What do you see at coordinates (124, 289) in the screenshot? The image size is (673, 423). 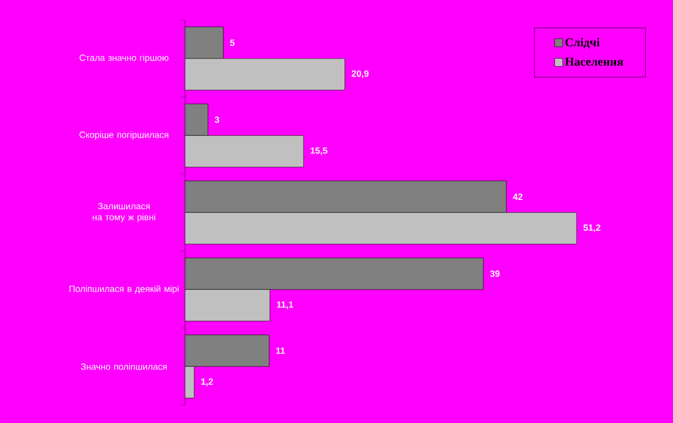 I see `y-tick-label: Поліпшилася в деякій мірі` at bounding box center [124, 289].